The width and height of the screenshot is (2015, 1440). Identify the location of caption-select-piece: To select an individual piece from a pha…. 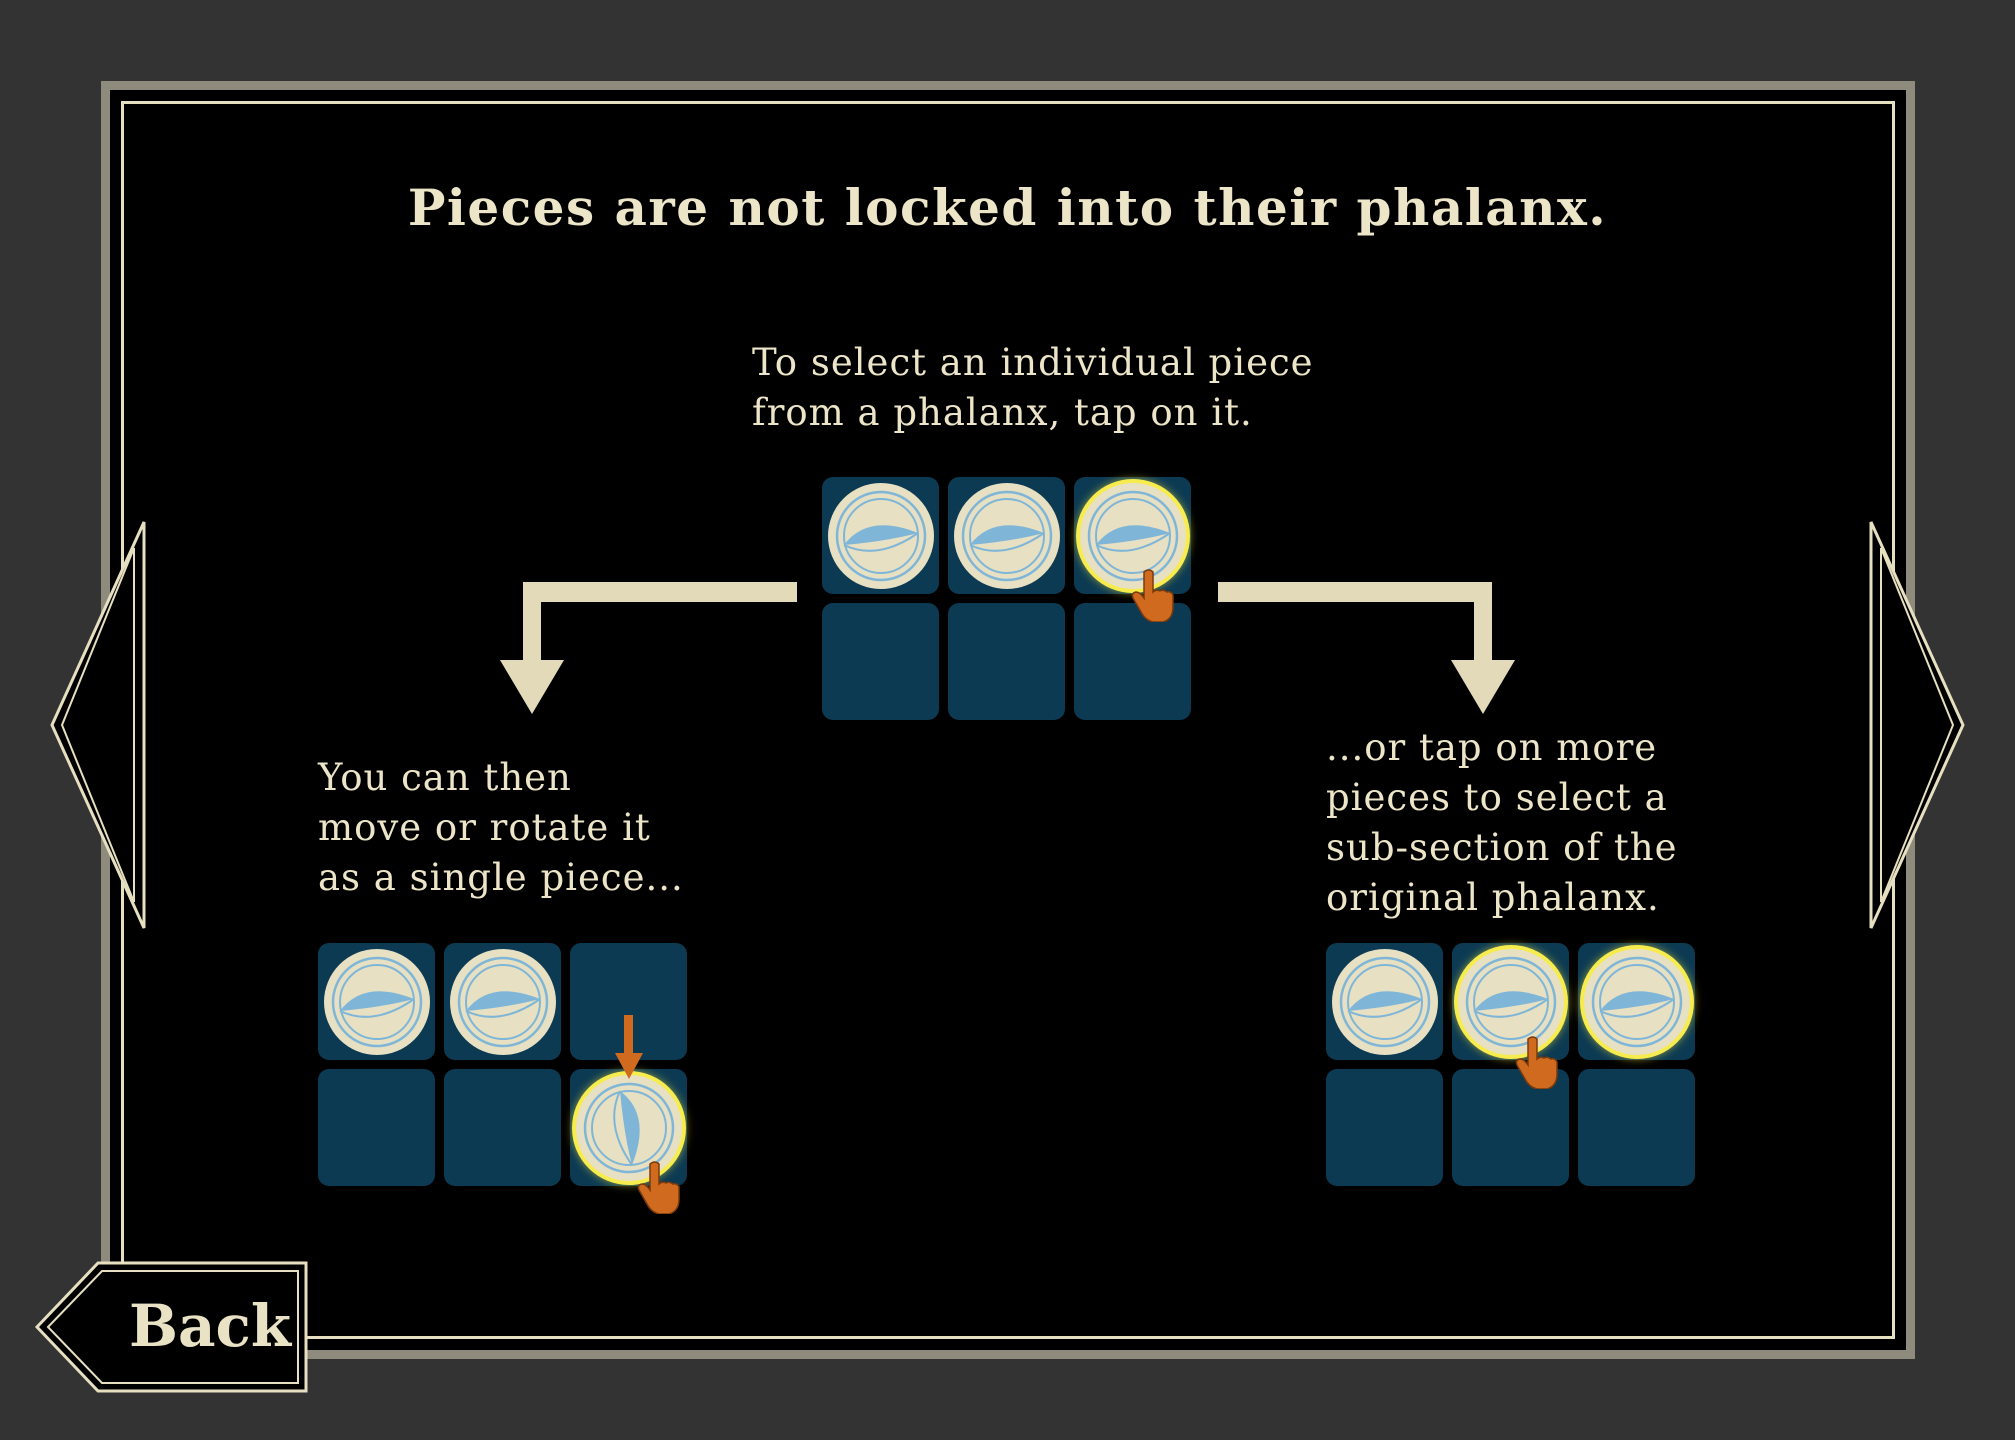
(1033, 387).